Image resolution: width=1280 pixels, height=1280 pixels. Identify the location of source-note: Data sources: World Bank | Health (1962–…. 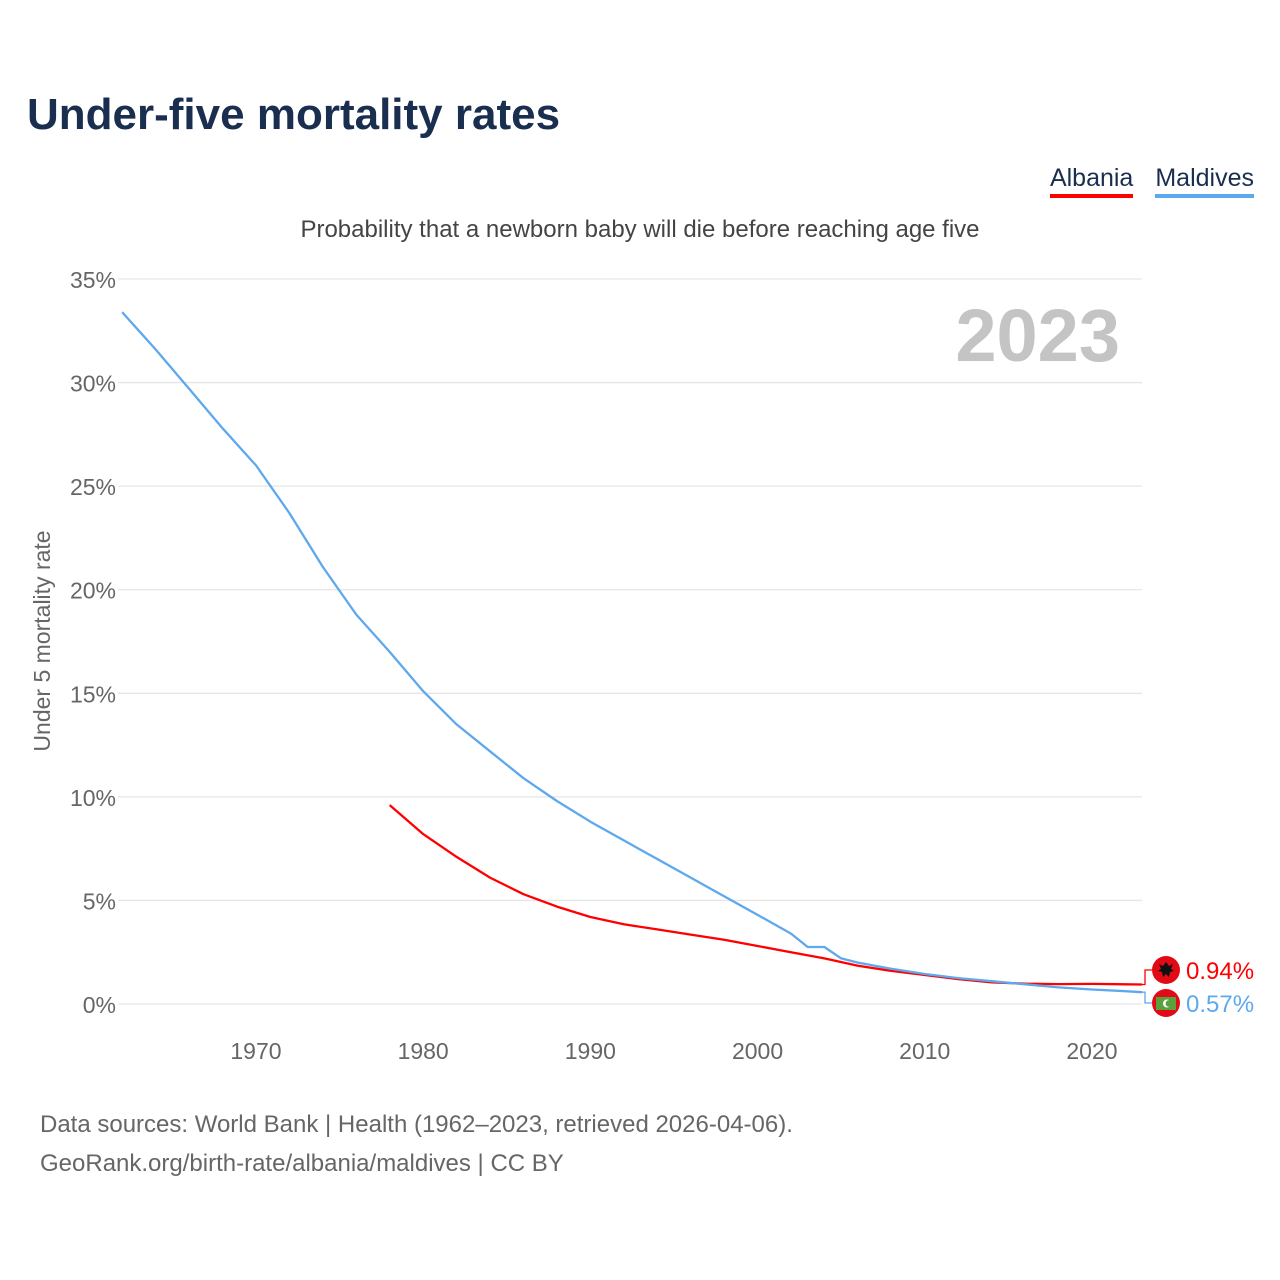
(416, 1124).